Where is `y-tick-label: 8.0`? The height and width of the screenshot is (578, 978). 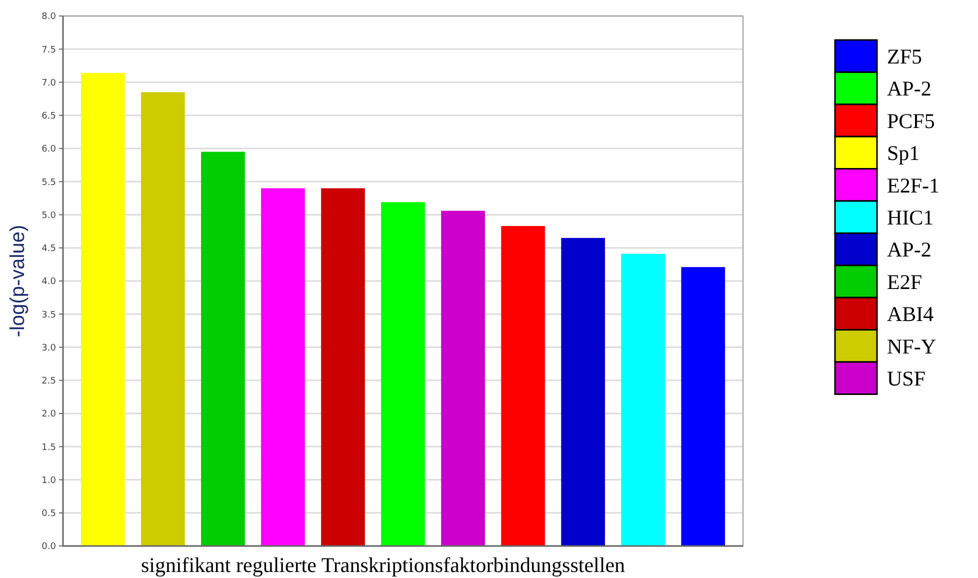 y-tick-label: 8.0 is located at coordinates (49, 17).